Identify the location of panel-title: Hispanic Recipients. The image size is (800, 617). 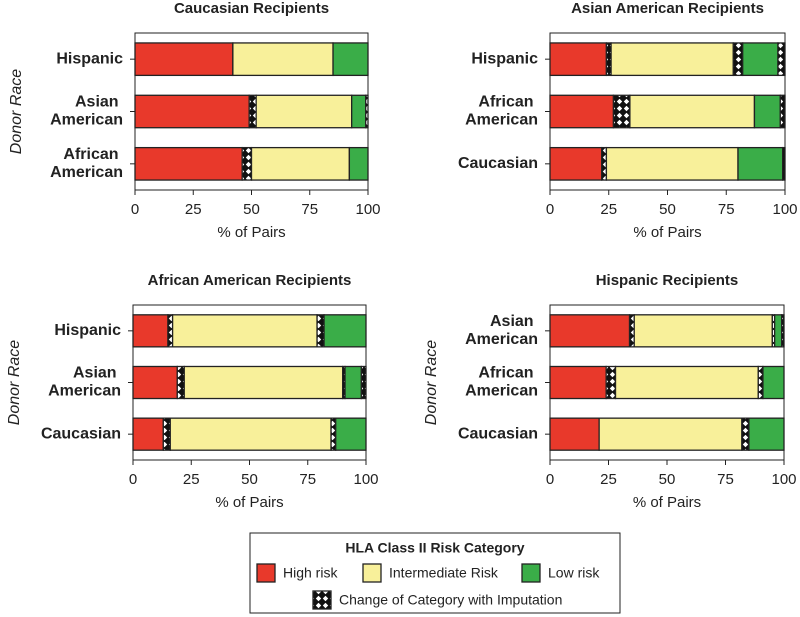
(667, 280).